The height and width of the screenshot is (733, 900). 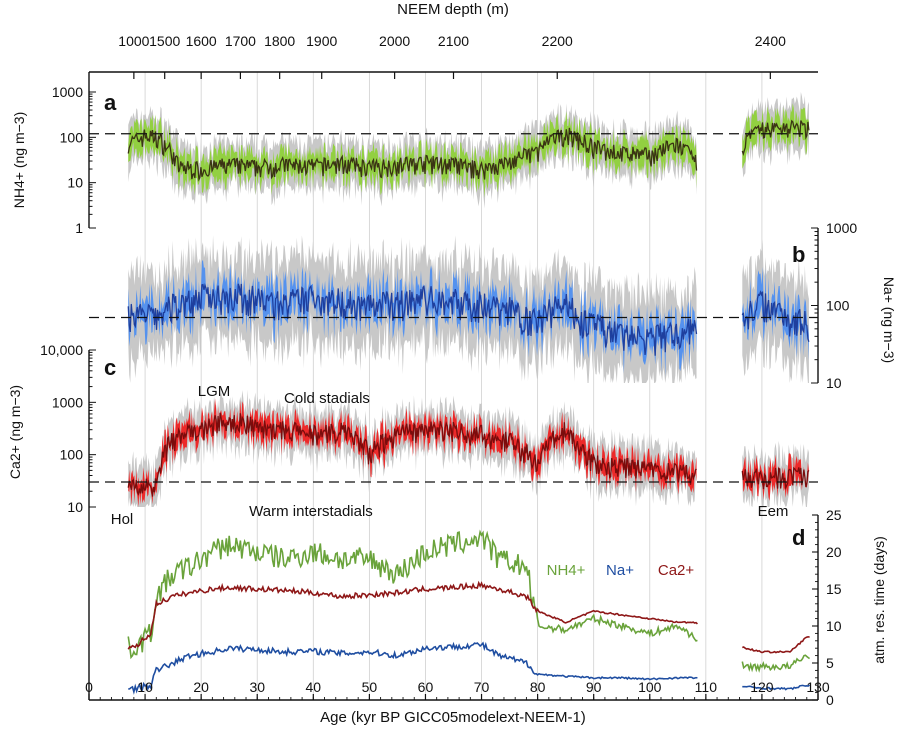 I want to click on y-tick-label-b: 10, so click(x=834, y=383).